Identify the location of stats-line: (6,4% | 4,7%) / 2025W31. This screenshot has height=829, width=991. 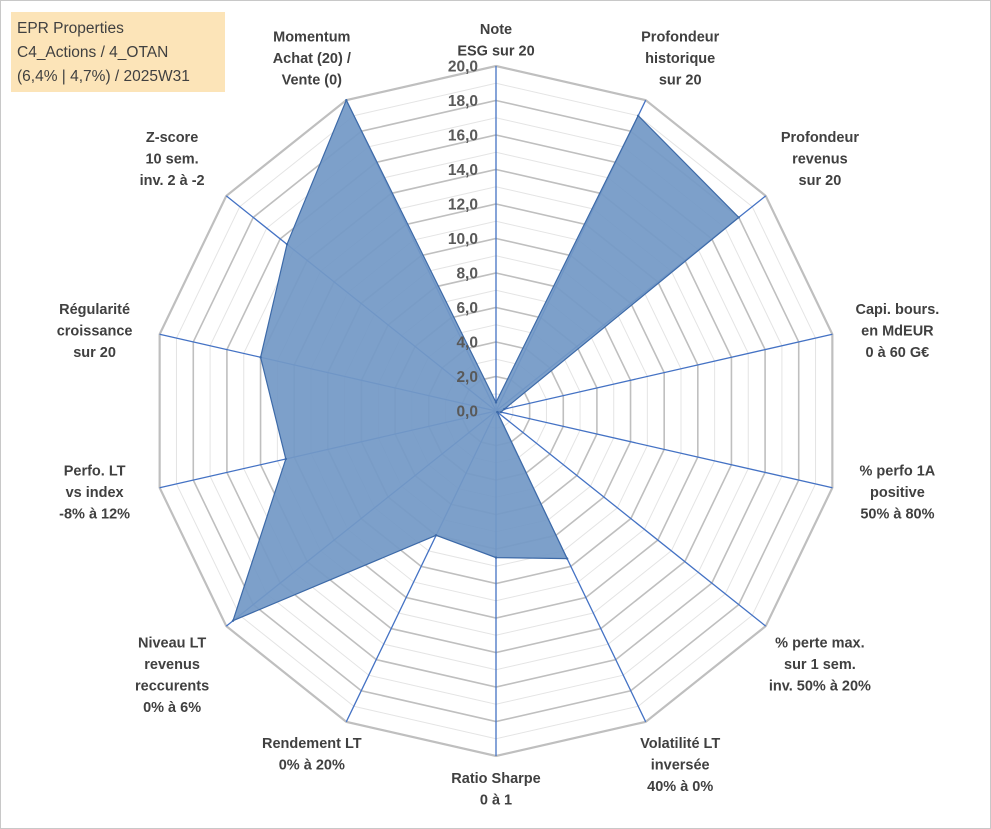
(103, 76).